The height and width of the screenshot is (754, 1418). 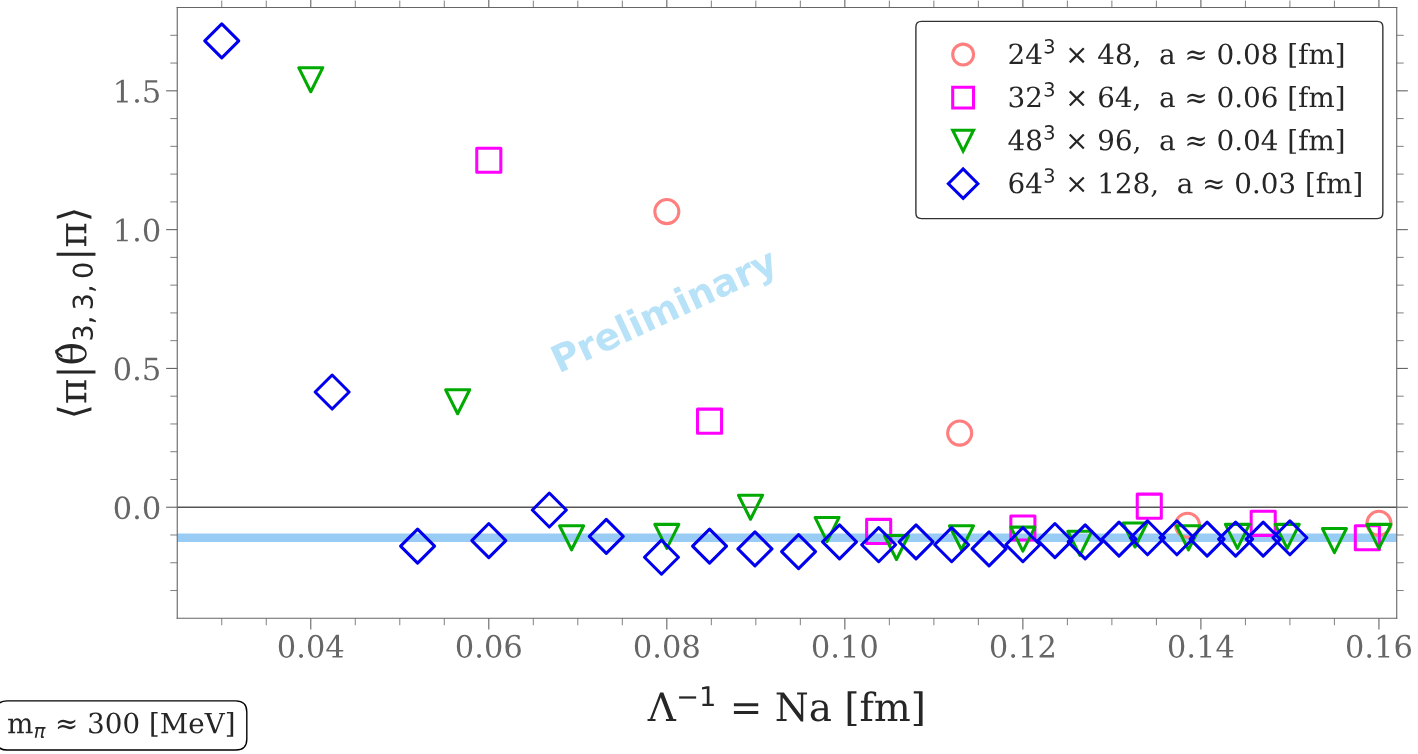 I want to click on legend-label: 64$^{3}$ × 128, a ≈ 0.03 [fm], so click(x=1185, y=182).